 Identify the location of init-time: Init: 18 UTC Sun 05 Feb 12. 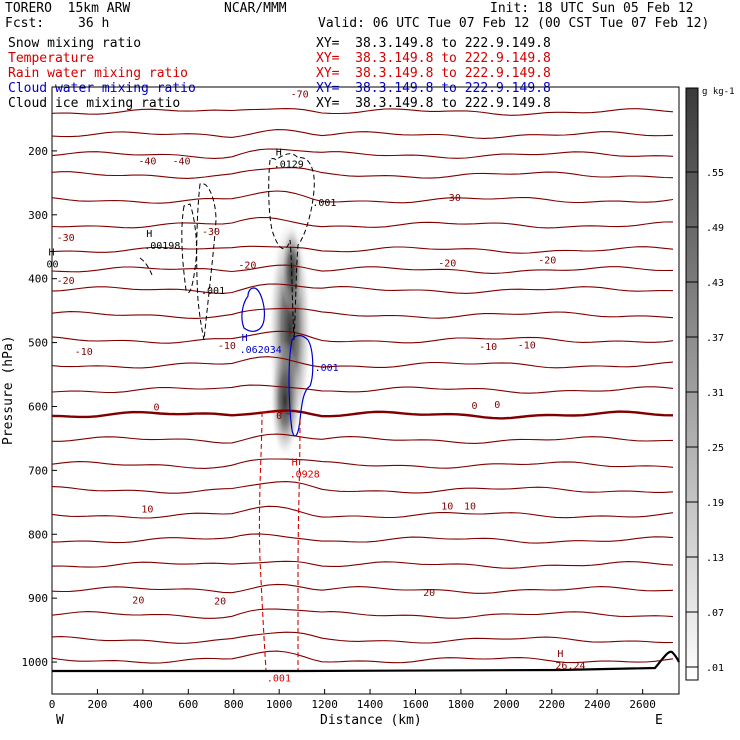
(592, 8).